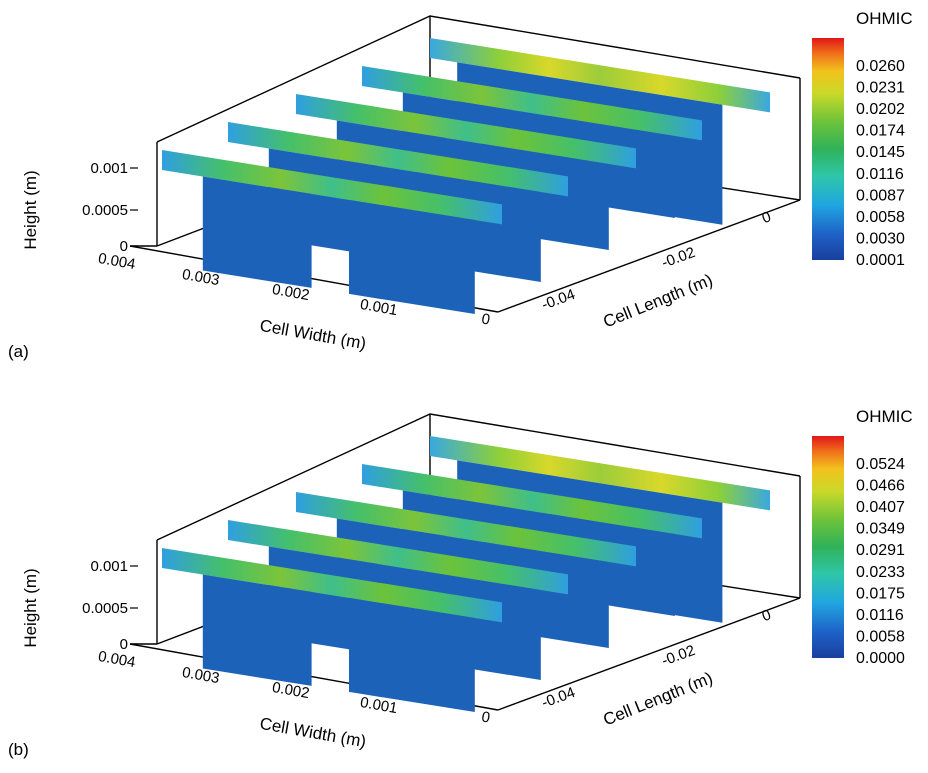 This screenshot has height=773, width=928. Describe the element at coordinates (880, 152) in the screenshot. I see `colorbar-tick-label: 0.0145` at that location.